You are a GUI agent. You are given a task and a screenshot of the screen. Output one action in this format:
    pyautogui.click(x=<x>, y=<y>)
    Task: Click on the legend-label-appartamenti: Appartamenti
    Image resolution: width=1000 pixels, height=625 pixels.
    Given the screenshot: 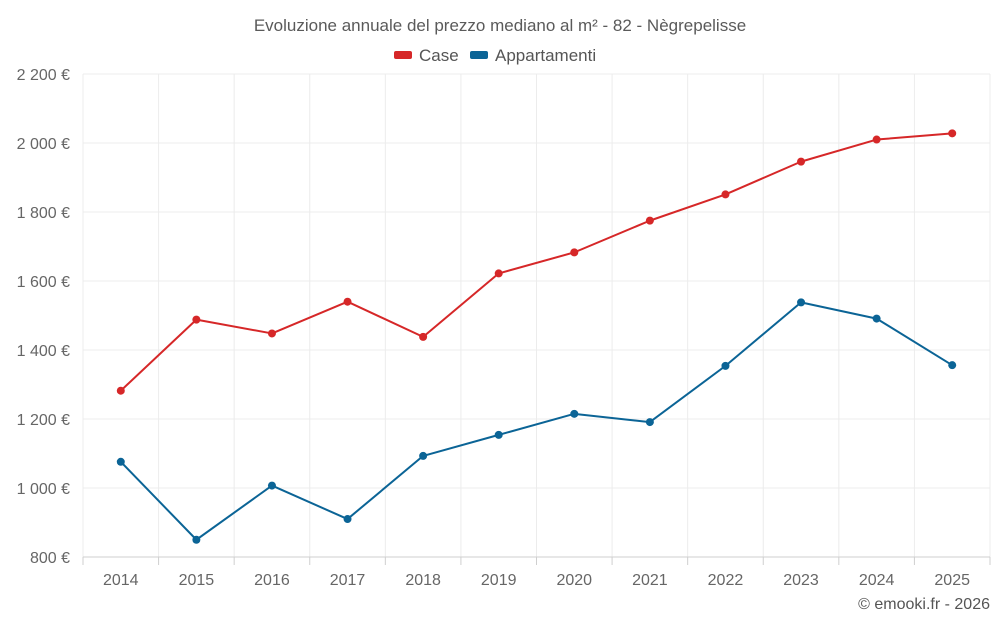 What is the action you would take?
    pyautogui.click(x=545, y=55)
    